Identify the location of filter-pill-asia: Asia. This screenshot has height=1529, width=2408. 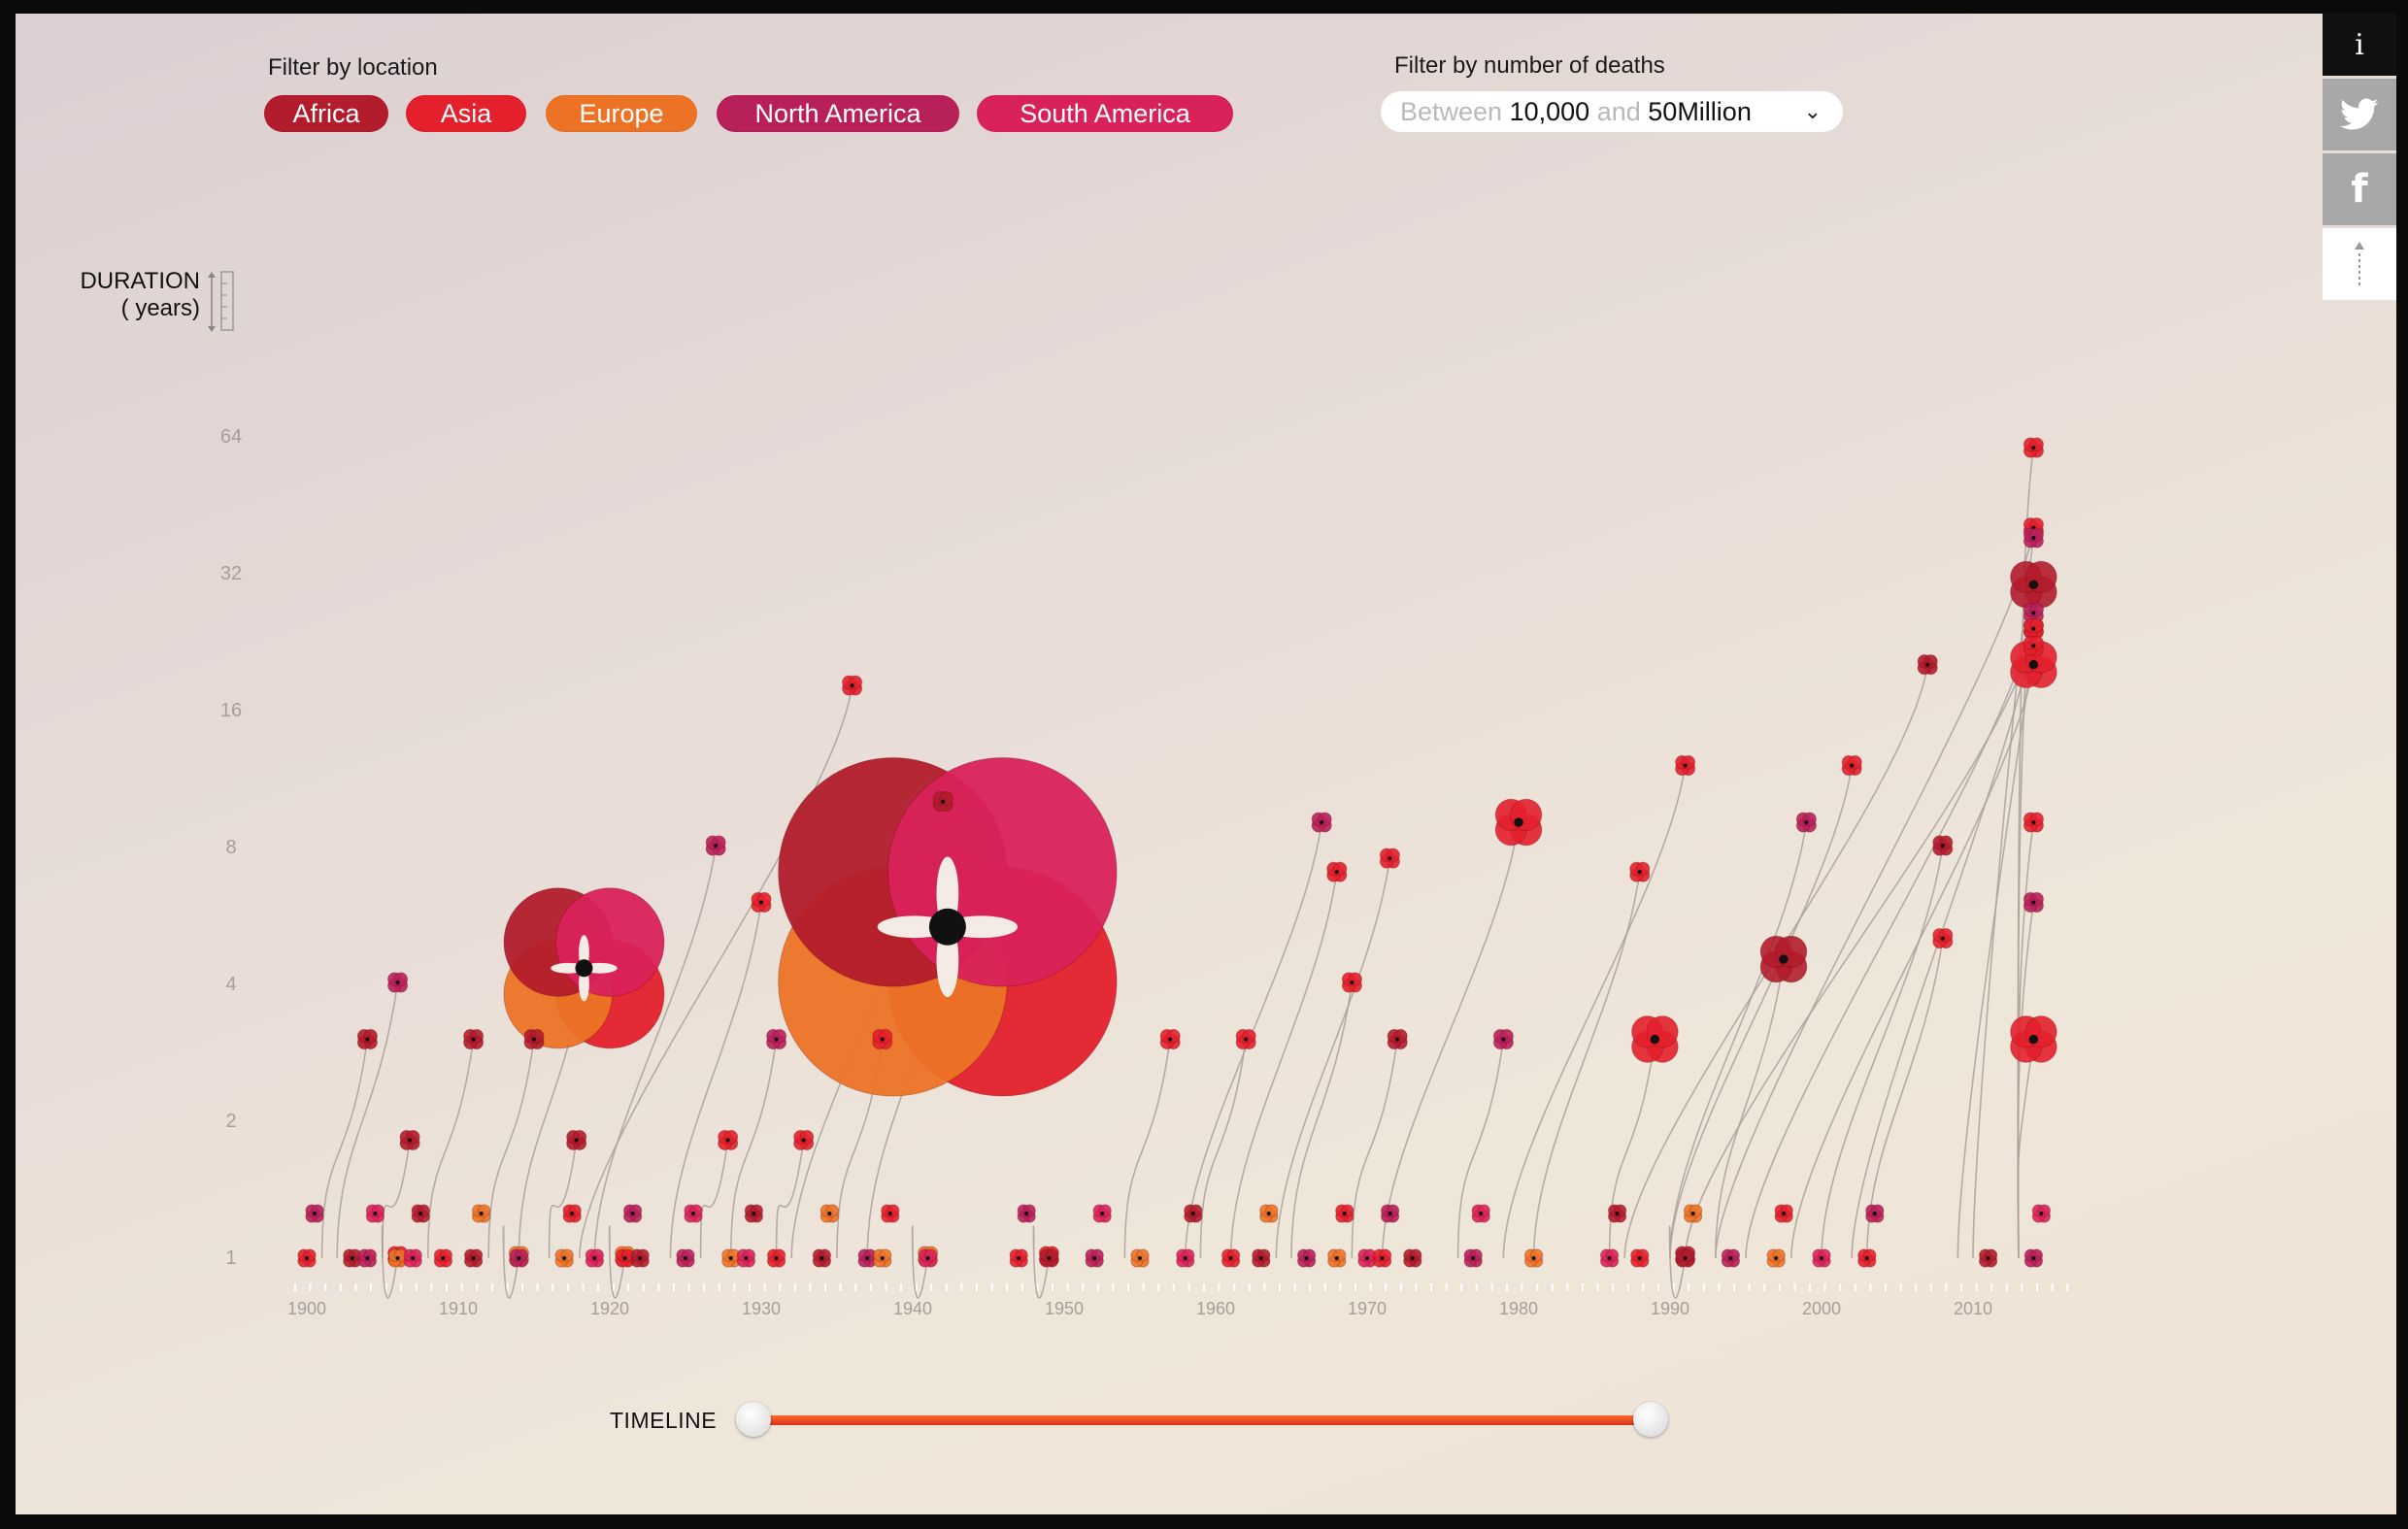
(466, 113).